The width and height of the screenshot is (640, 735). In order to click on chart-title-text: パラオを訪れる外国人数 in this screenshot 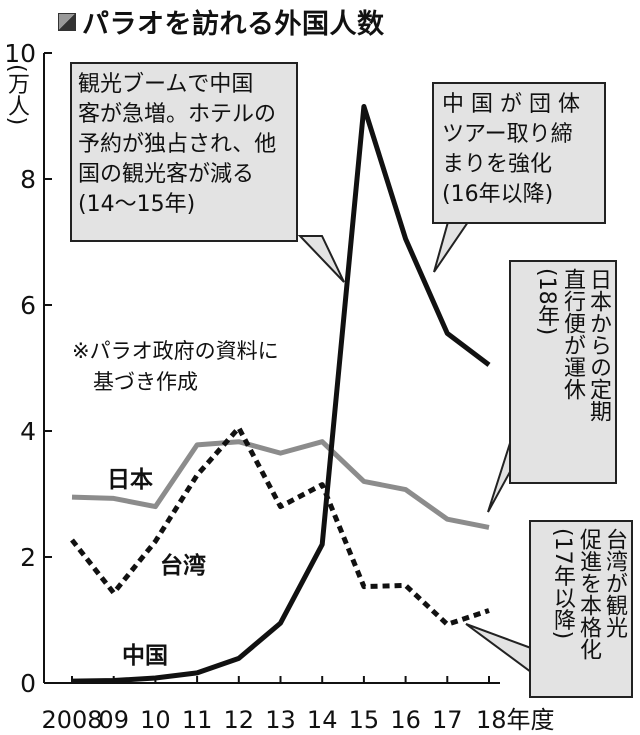, I will do `click(233, 24)`.